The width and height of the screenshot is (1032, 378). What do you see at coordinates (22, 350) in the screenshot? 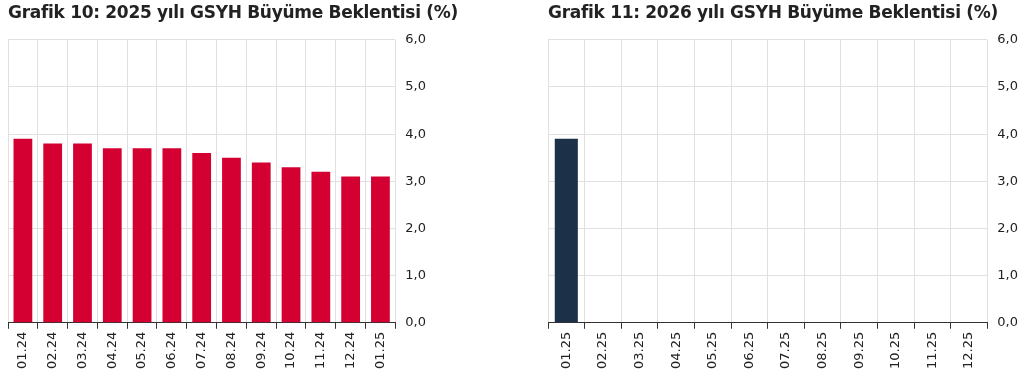
I see `x-tick-label: 01.24` at bounding box center [22, 350].